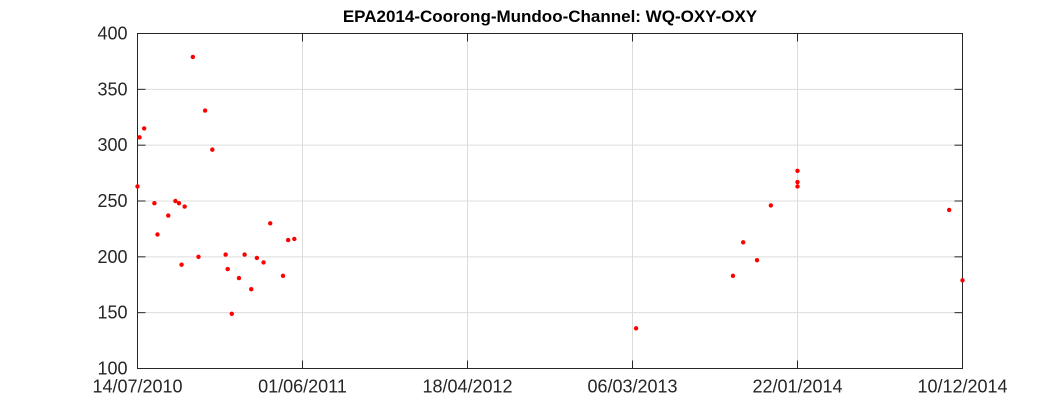 Image resolution: width=1063 pixels, height=413 pixels. I want to click on y-tick-label: 350, so click(112, 89).